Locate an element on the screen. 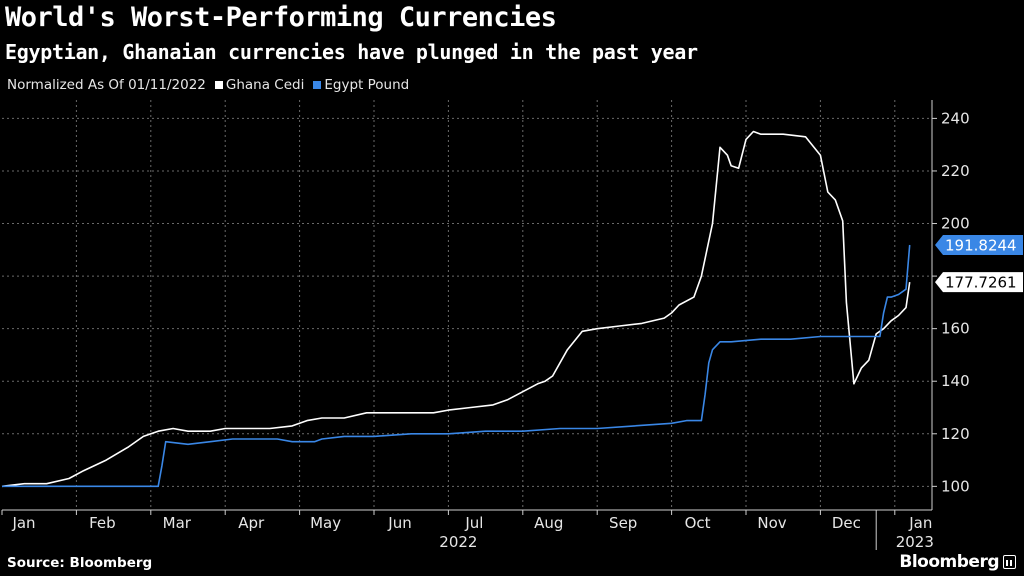 This screenshot has height=576, width=1024. legend-item-ghana-cedi: Ghana Cedi is located at coordinates (259, 85).